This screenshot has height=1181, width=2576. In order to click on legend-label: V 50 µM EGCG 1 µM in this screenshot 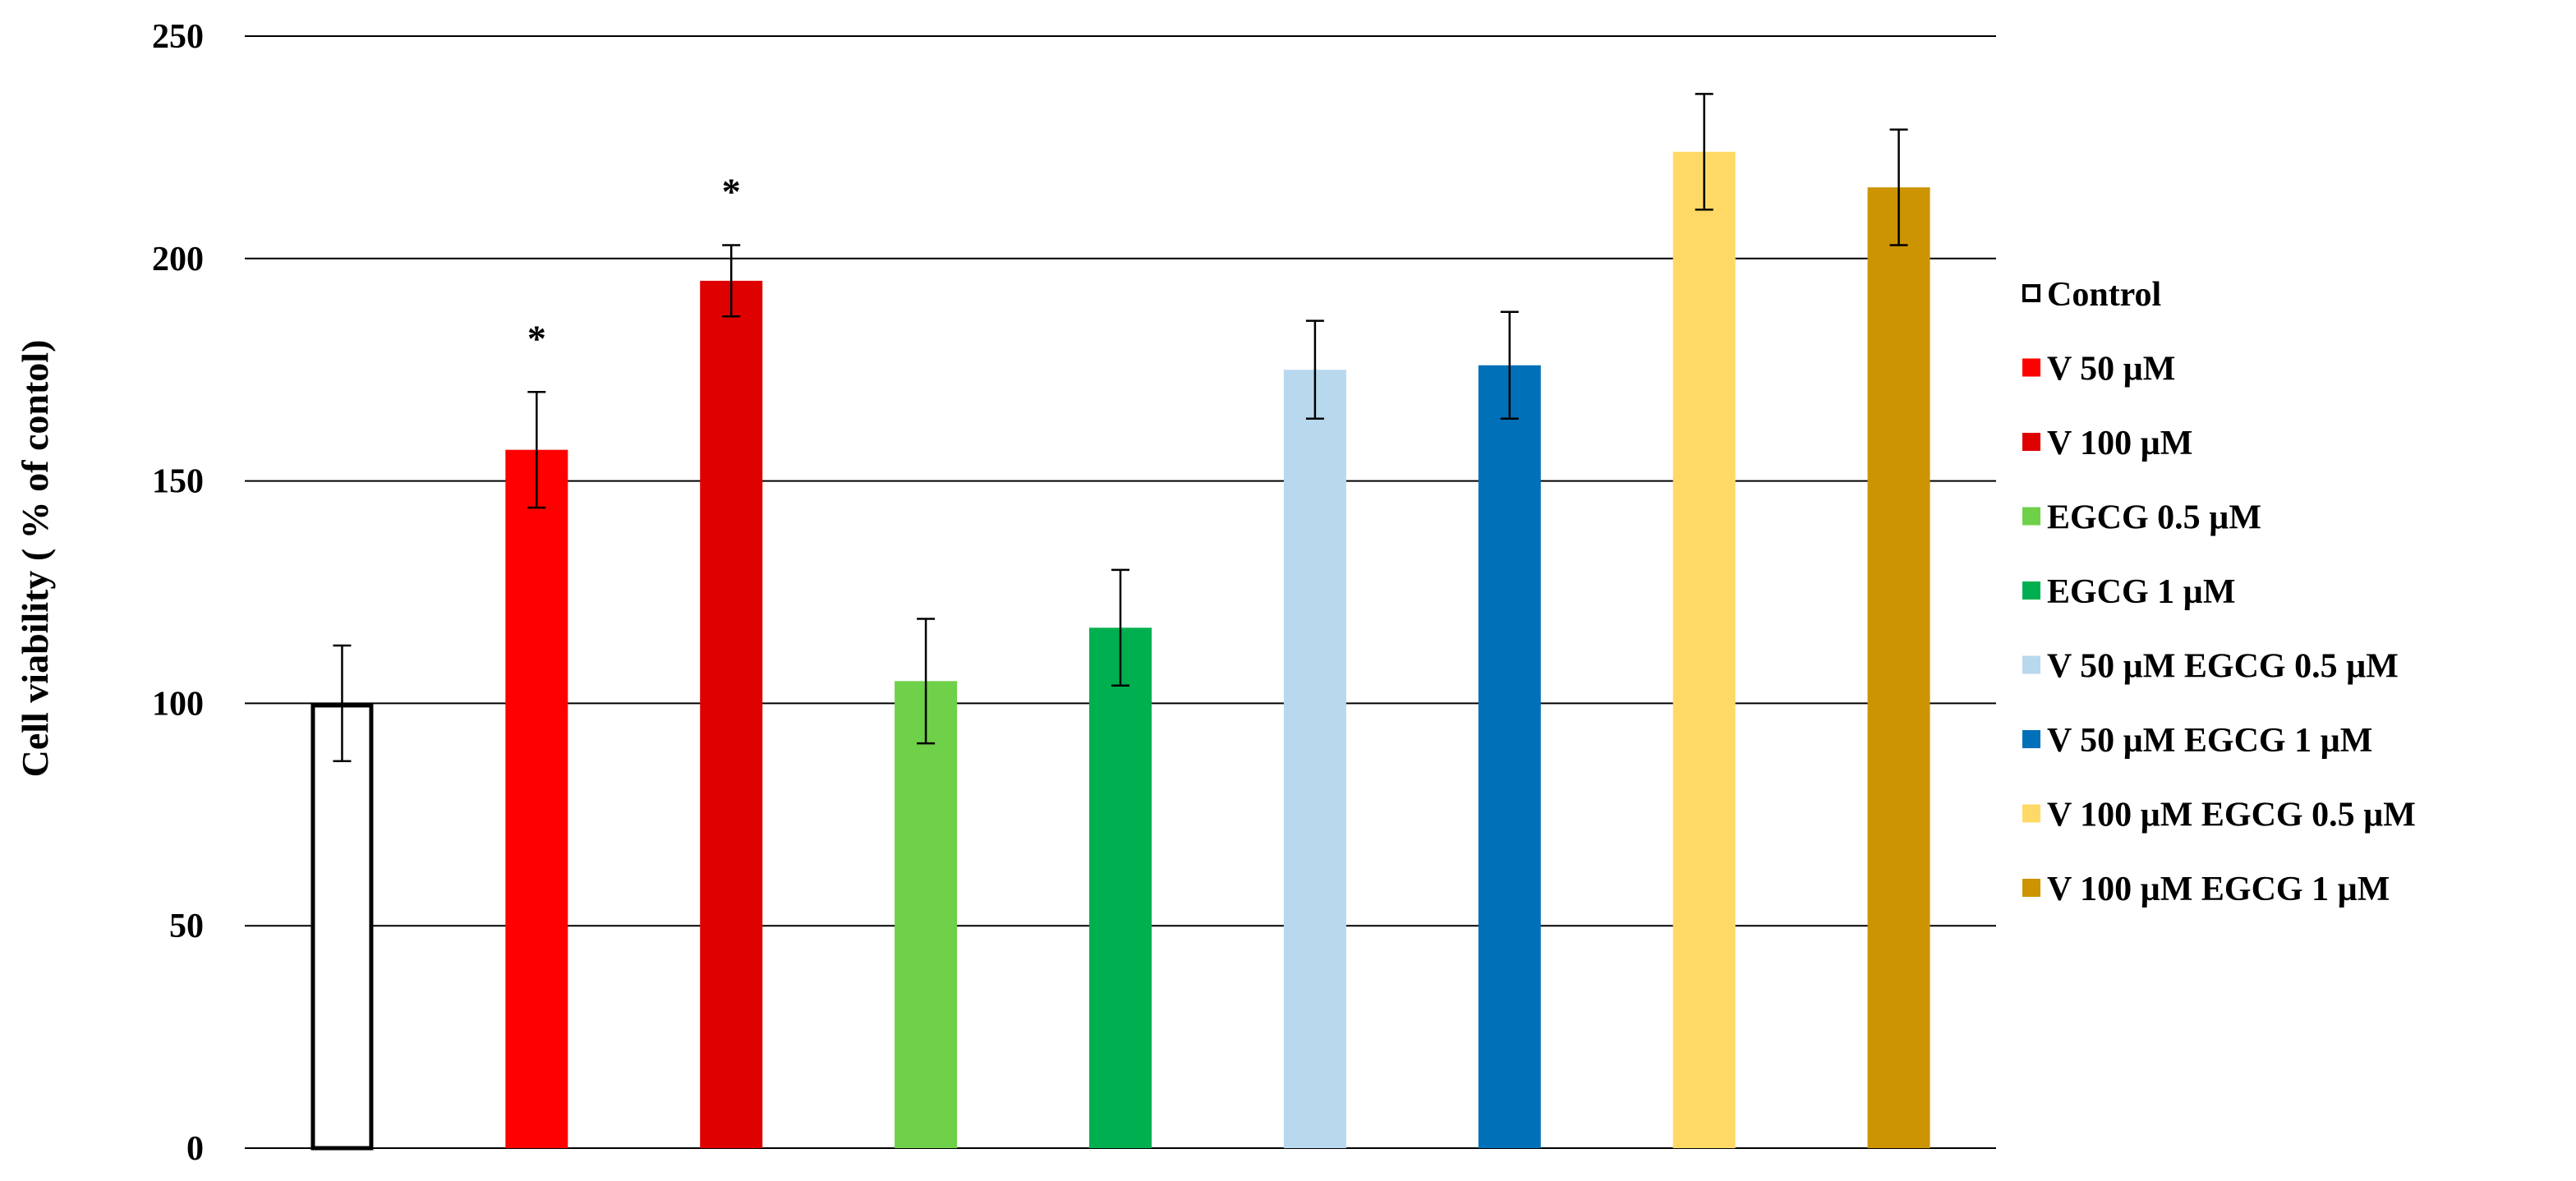, I will do `click(2209, 741)`.